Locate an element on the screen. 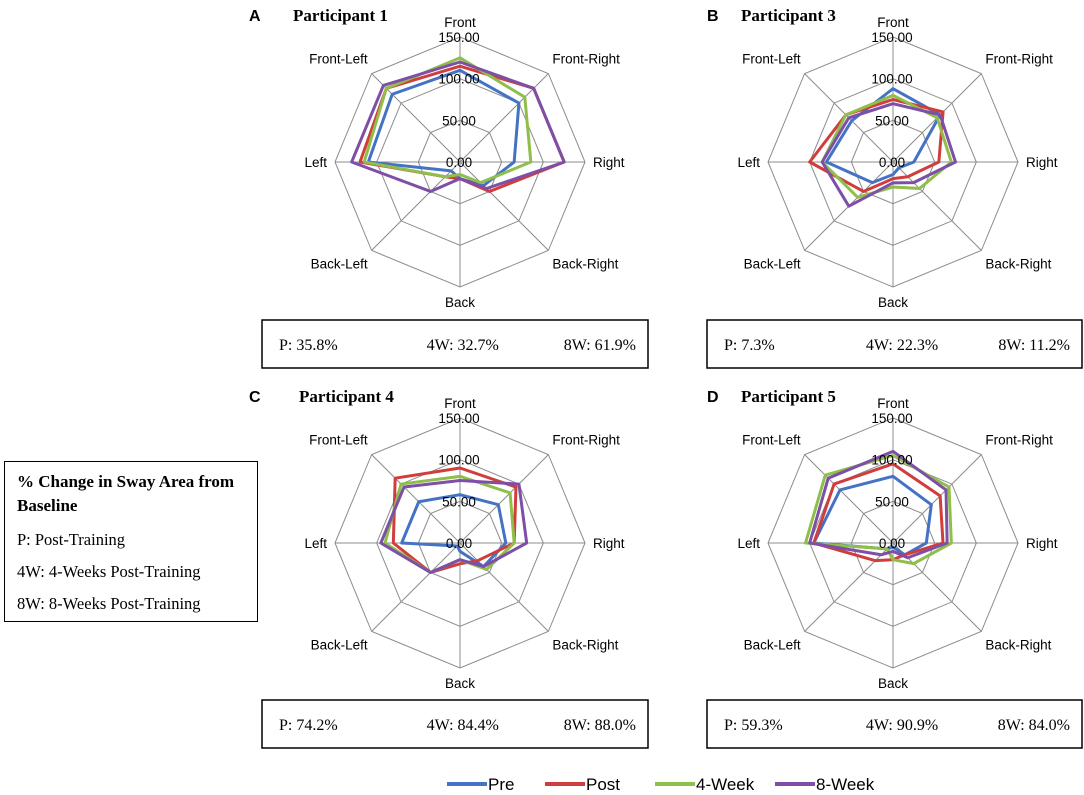 Image resolution: width=1084 pixels, height=795 pixels. summary-post: P: 7.3% is located at coordinates (749, 345).